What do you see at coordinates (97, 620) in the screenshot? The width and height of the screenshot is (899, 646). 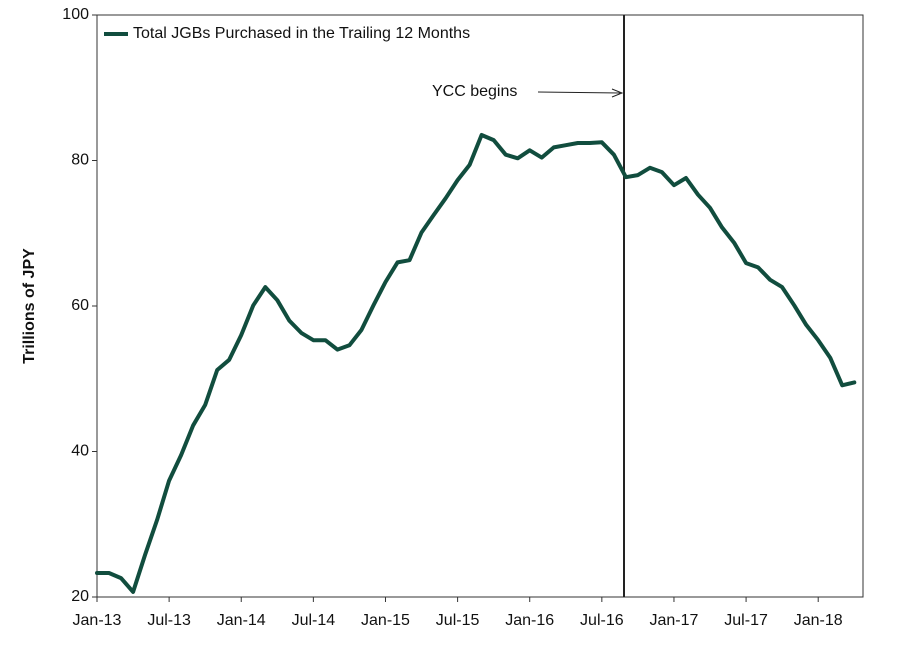 I see `x-tick-label: Jan-13` at bounding box center [97, 620].